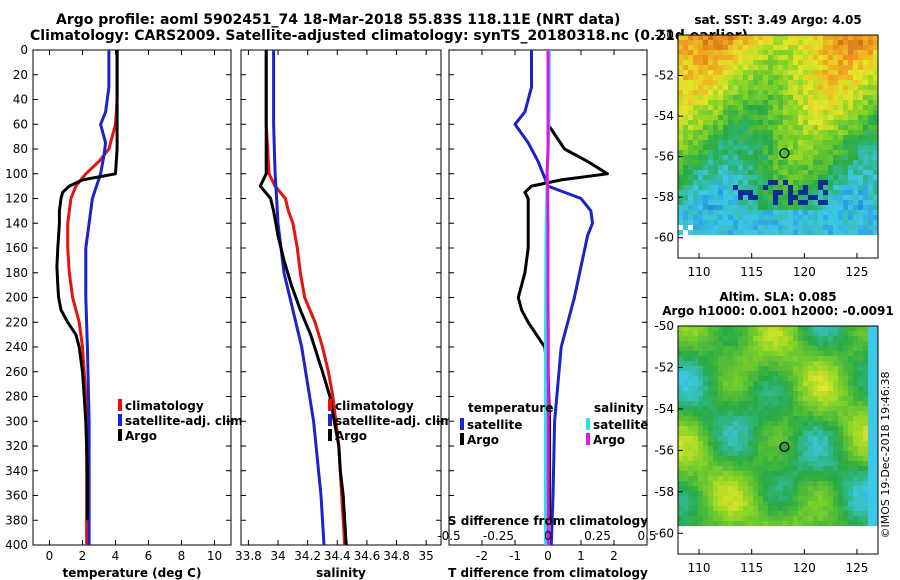 Image resolution: width=900 pixels, height=580 pixels. Describe the element at coordinates (498, 536) in the screenshot. I see `difference-top-tick-label: -0.25` at that location.